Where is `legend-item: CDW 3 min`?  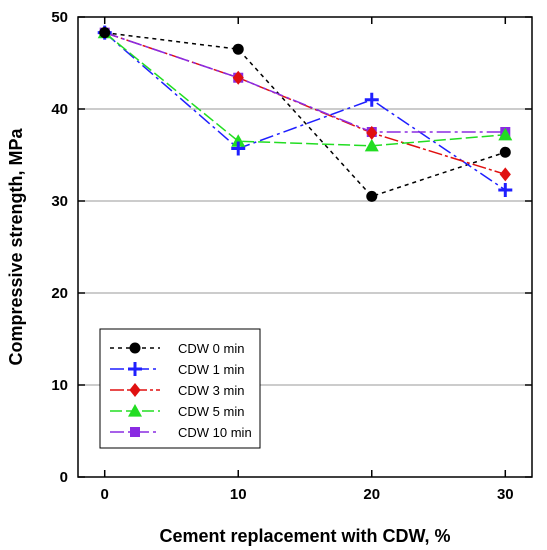
legend-item: CDW 3 min is located at coordinates (177, 390).